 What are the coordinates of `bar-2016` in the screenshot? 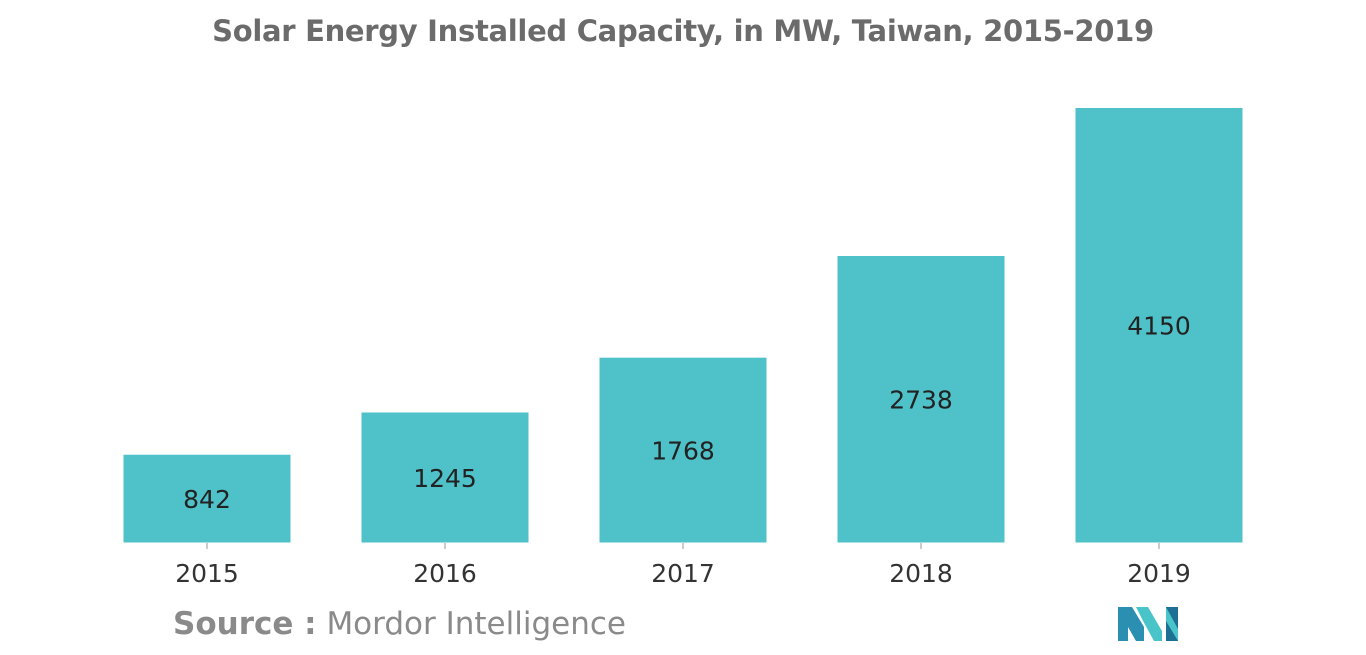 It's located at (445, 477).